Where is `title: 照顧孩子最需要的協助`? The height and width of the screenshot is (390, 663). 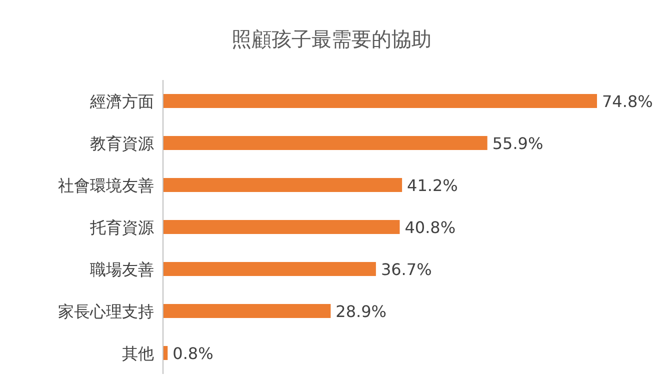
title: 照顧孩子最需要的協助 is located at coordinates (332, 39).